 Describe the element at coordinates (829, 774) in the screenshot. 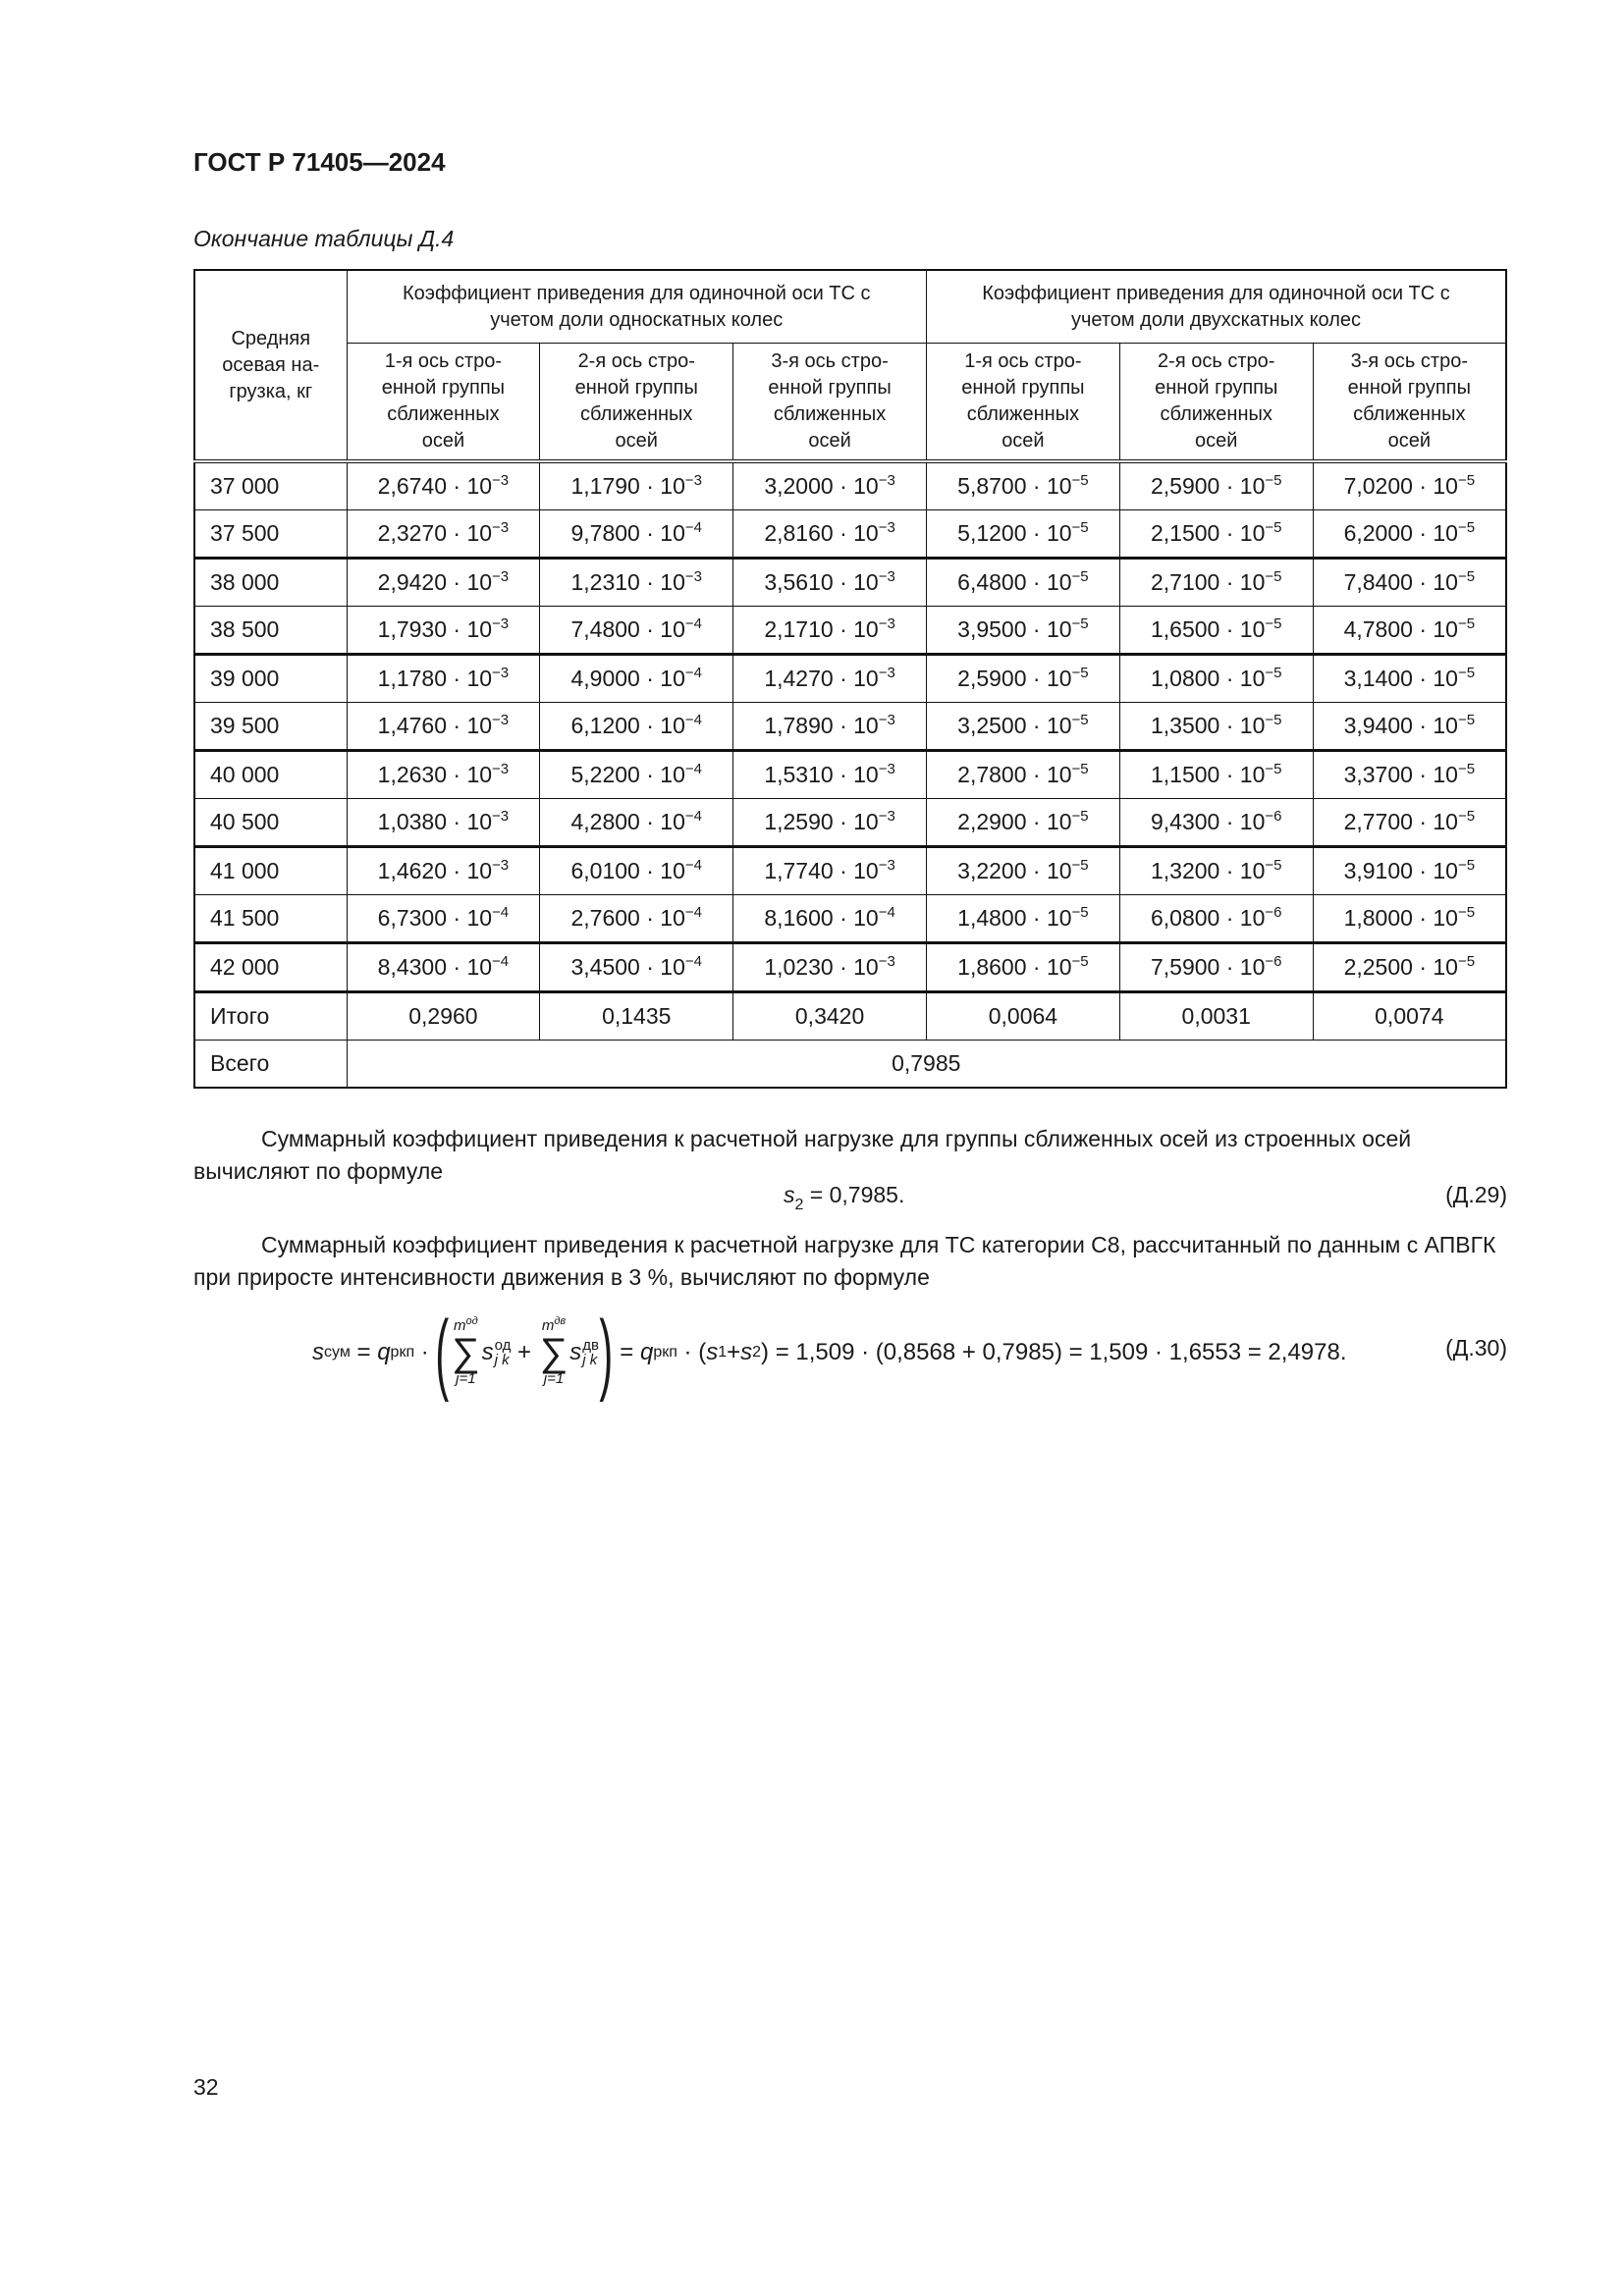

I see `coefficient-cell: 1,5310 · 10⁻³` at that location.